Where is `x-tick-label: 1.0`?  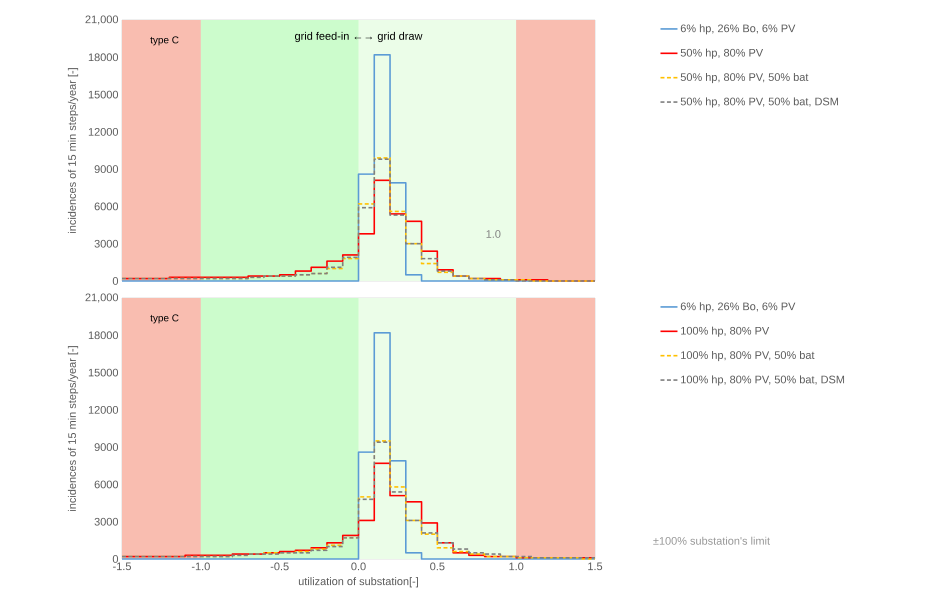
x-tick-label: 1.0 is located at coordinates (516, 566).